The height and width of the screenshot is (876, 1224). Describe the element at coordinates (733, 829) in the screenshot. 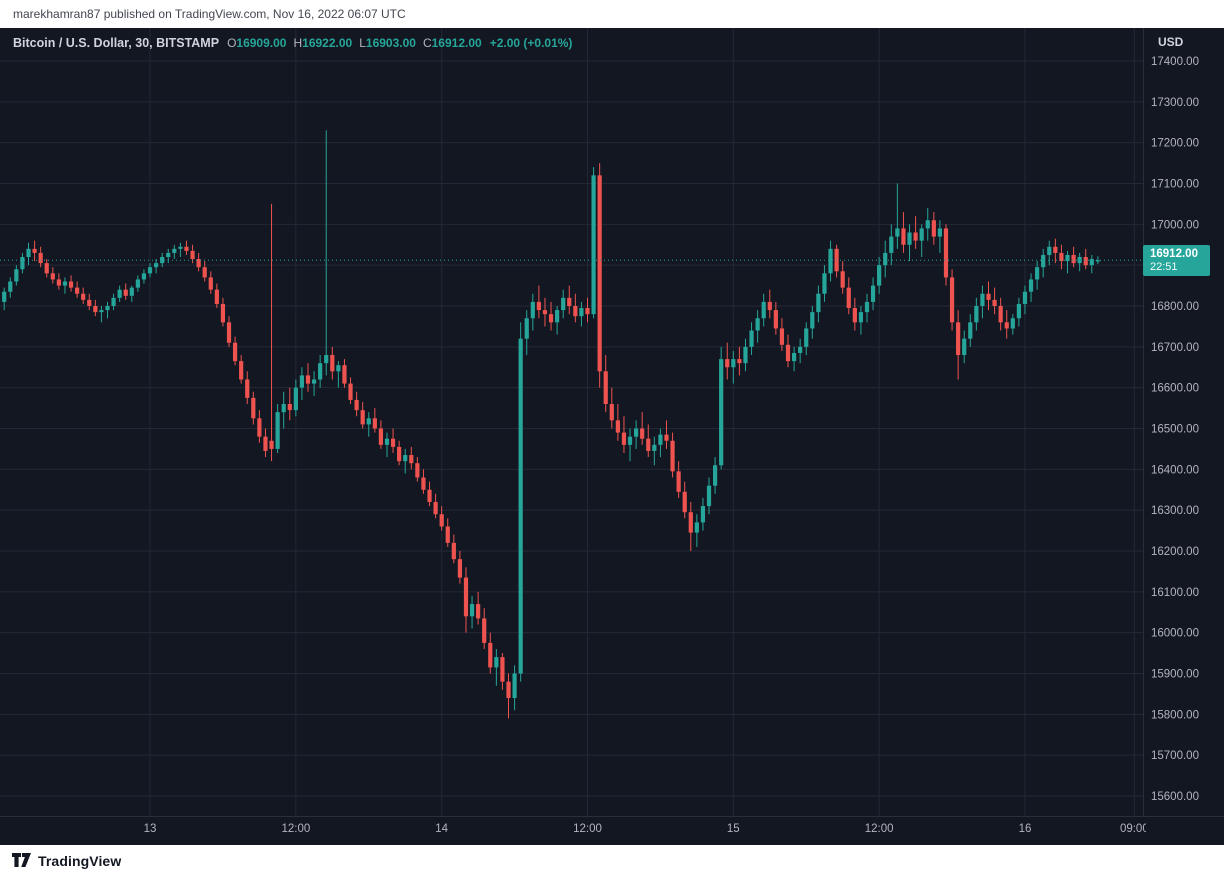

I see `time-tick: 15` at that location.